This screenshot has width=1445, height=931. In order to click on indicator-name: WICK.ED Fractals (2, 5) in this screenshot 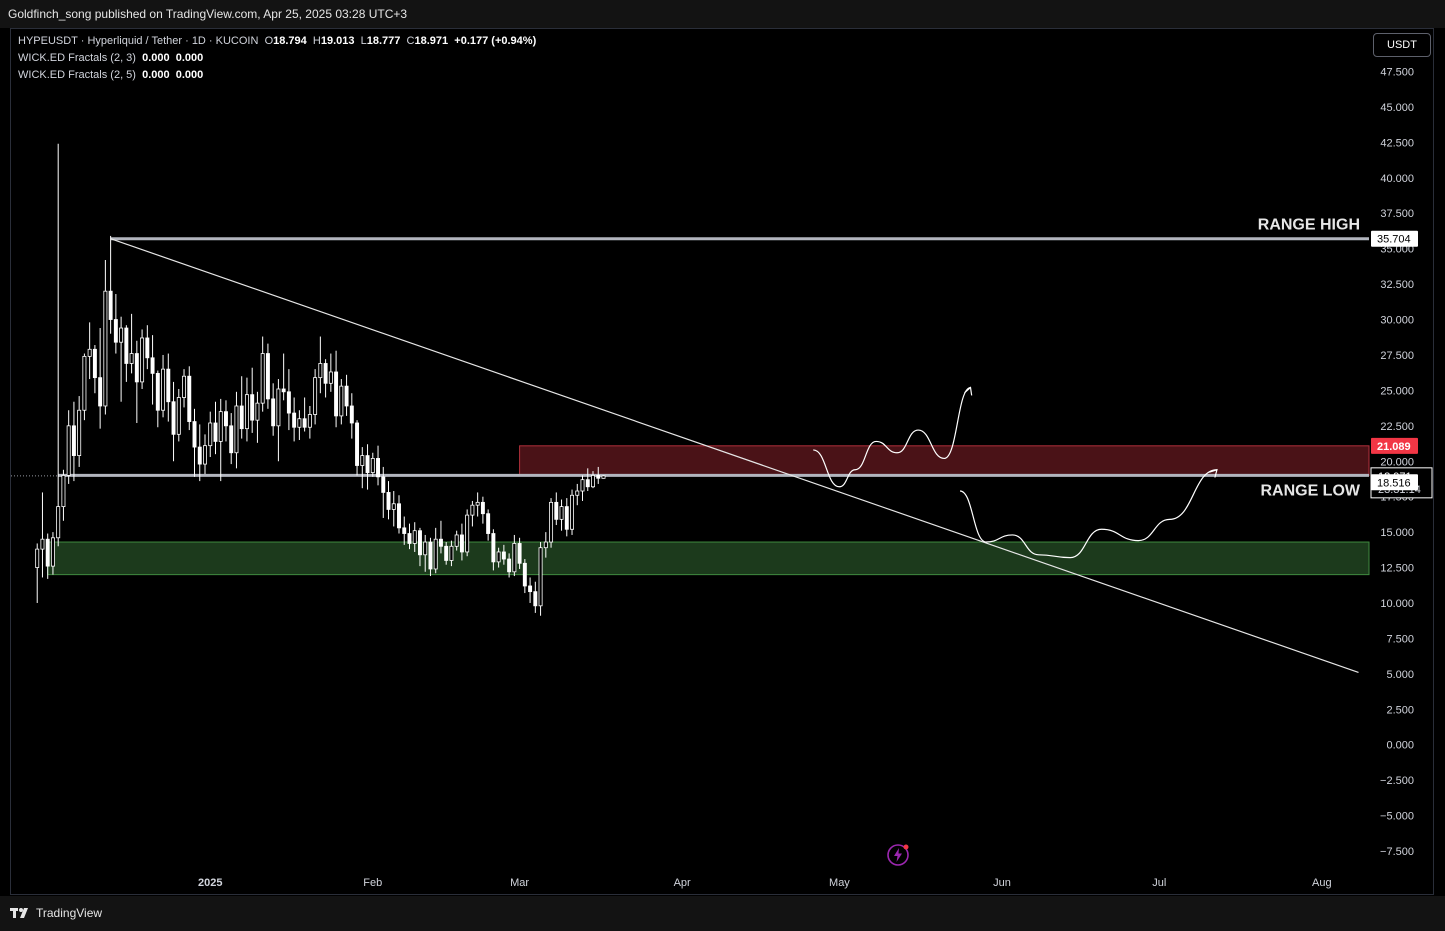, I will do `click(77, 75)`.